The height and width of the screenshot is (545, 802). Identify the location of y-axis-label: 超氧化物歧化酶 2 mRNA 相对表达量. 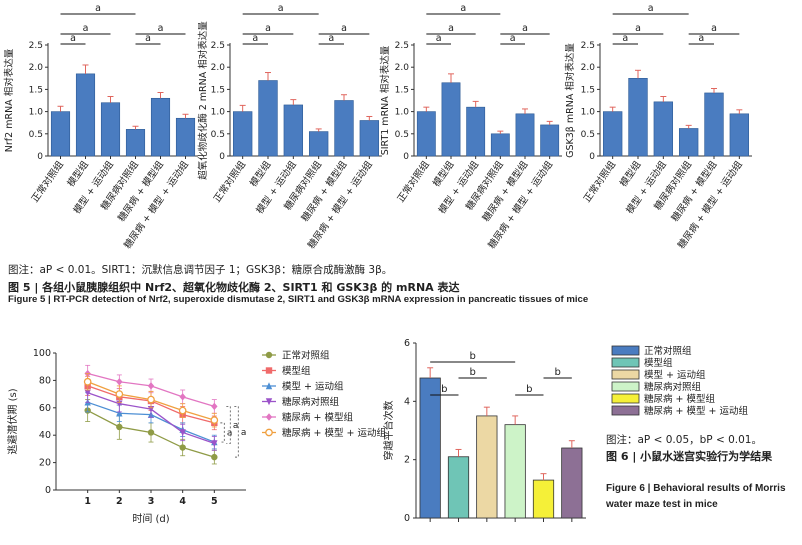
(203, 100).